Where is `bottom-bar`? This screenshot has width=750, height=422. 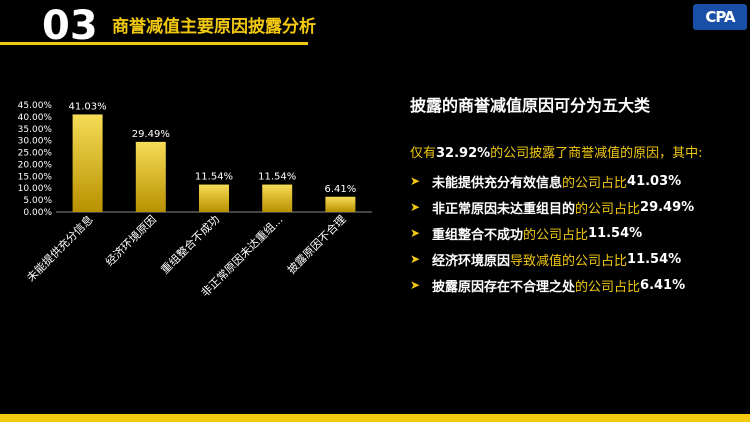
bottom-bar is located at coordinates (375, 418).